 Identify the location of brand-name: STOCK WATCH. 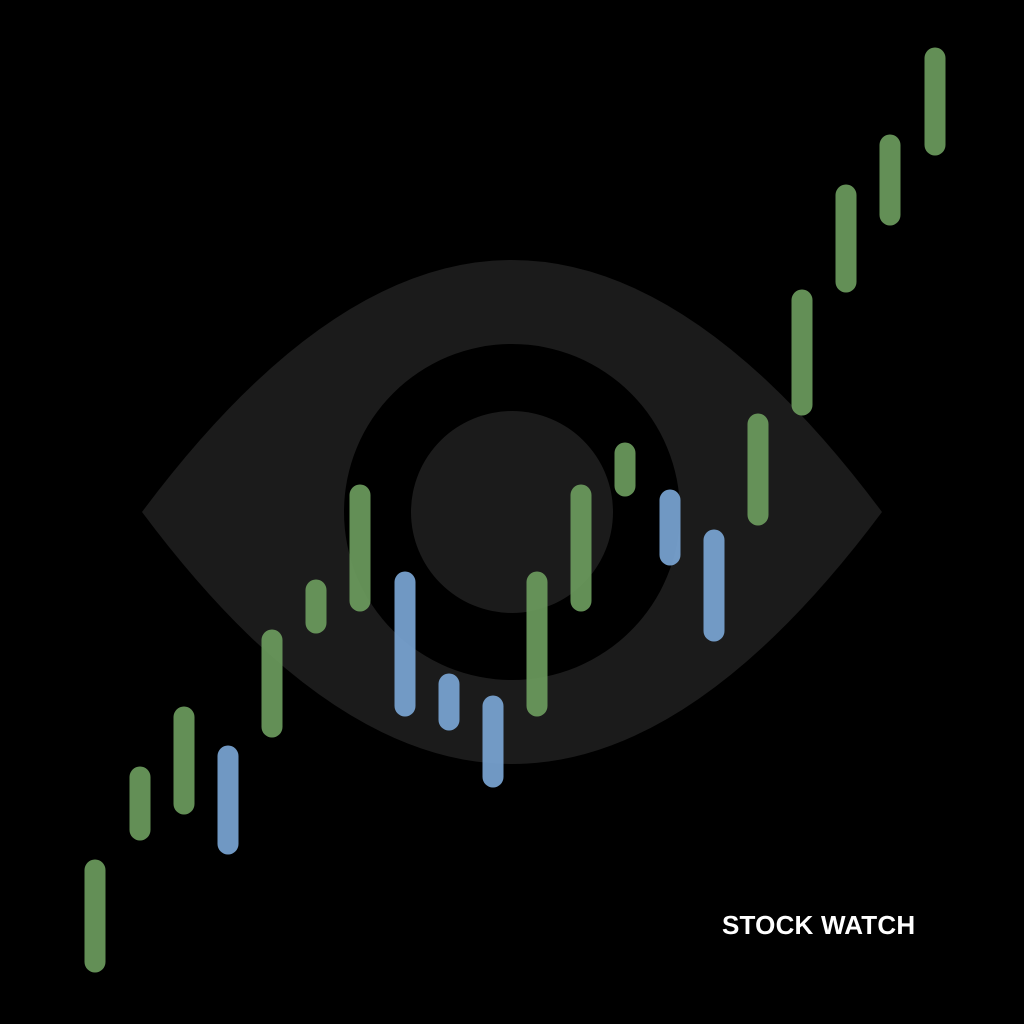
(819, 925).